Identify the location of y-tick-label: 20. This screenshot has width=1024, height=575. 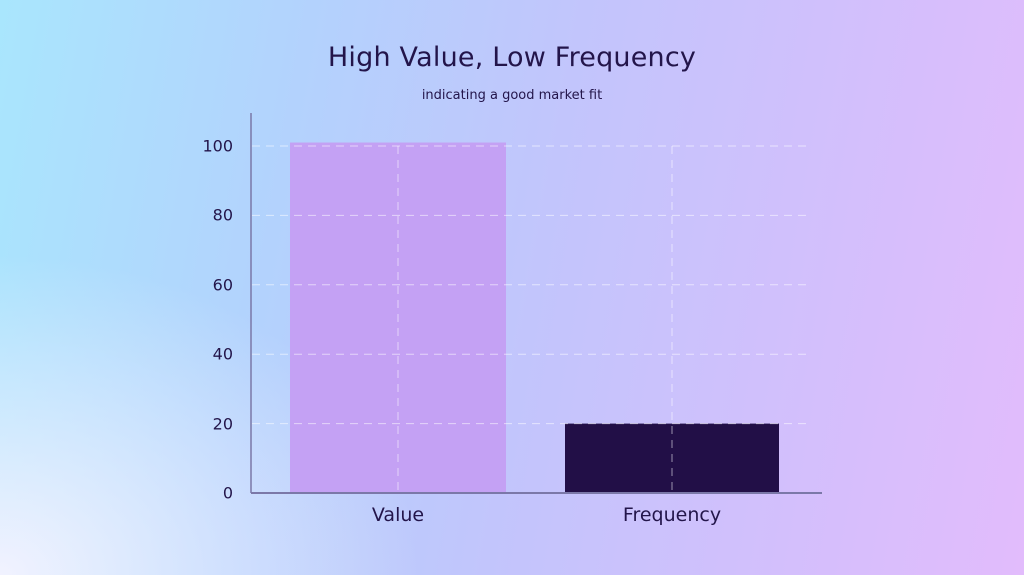
(222, 424).